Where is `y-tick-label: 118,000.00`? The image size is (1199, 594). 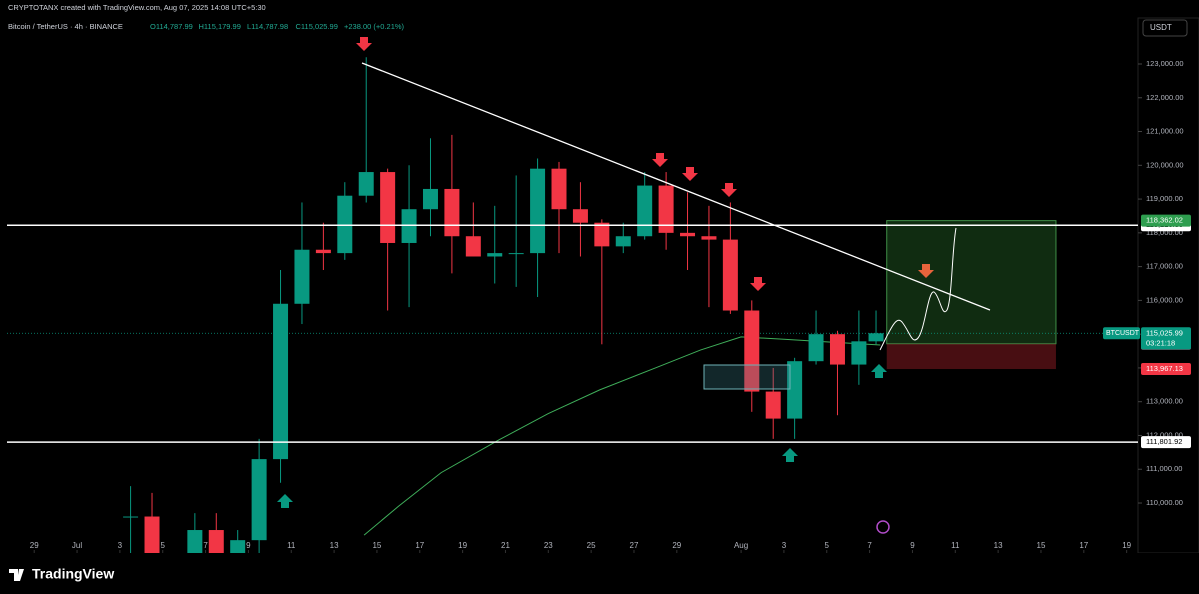 y-tick-label: 118,000.00 is located at coordinates (1164, 232).